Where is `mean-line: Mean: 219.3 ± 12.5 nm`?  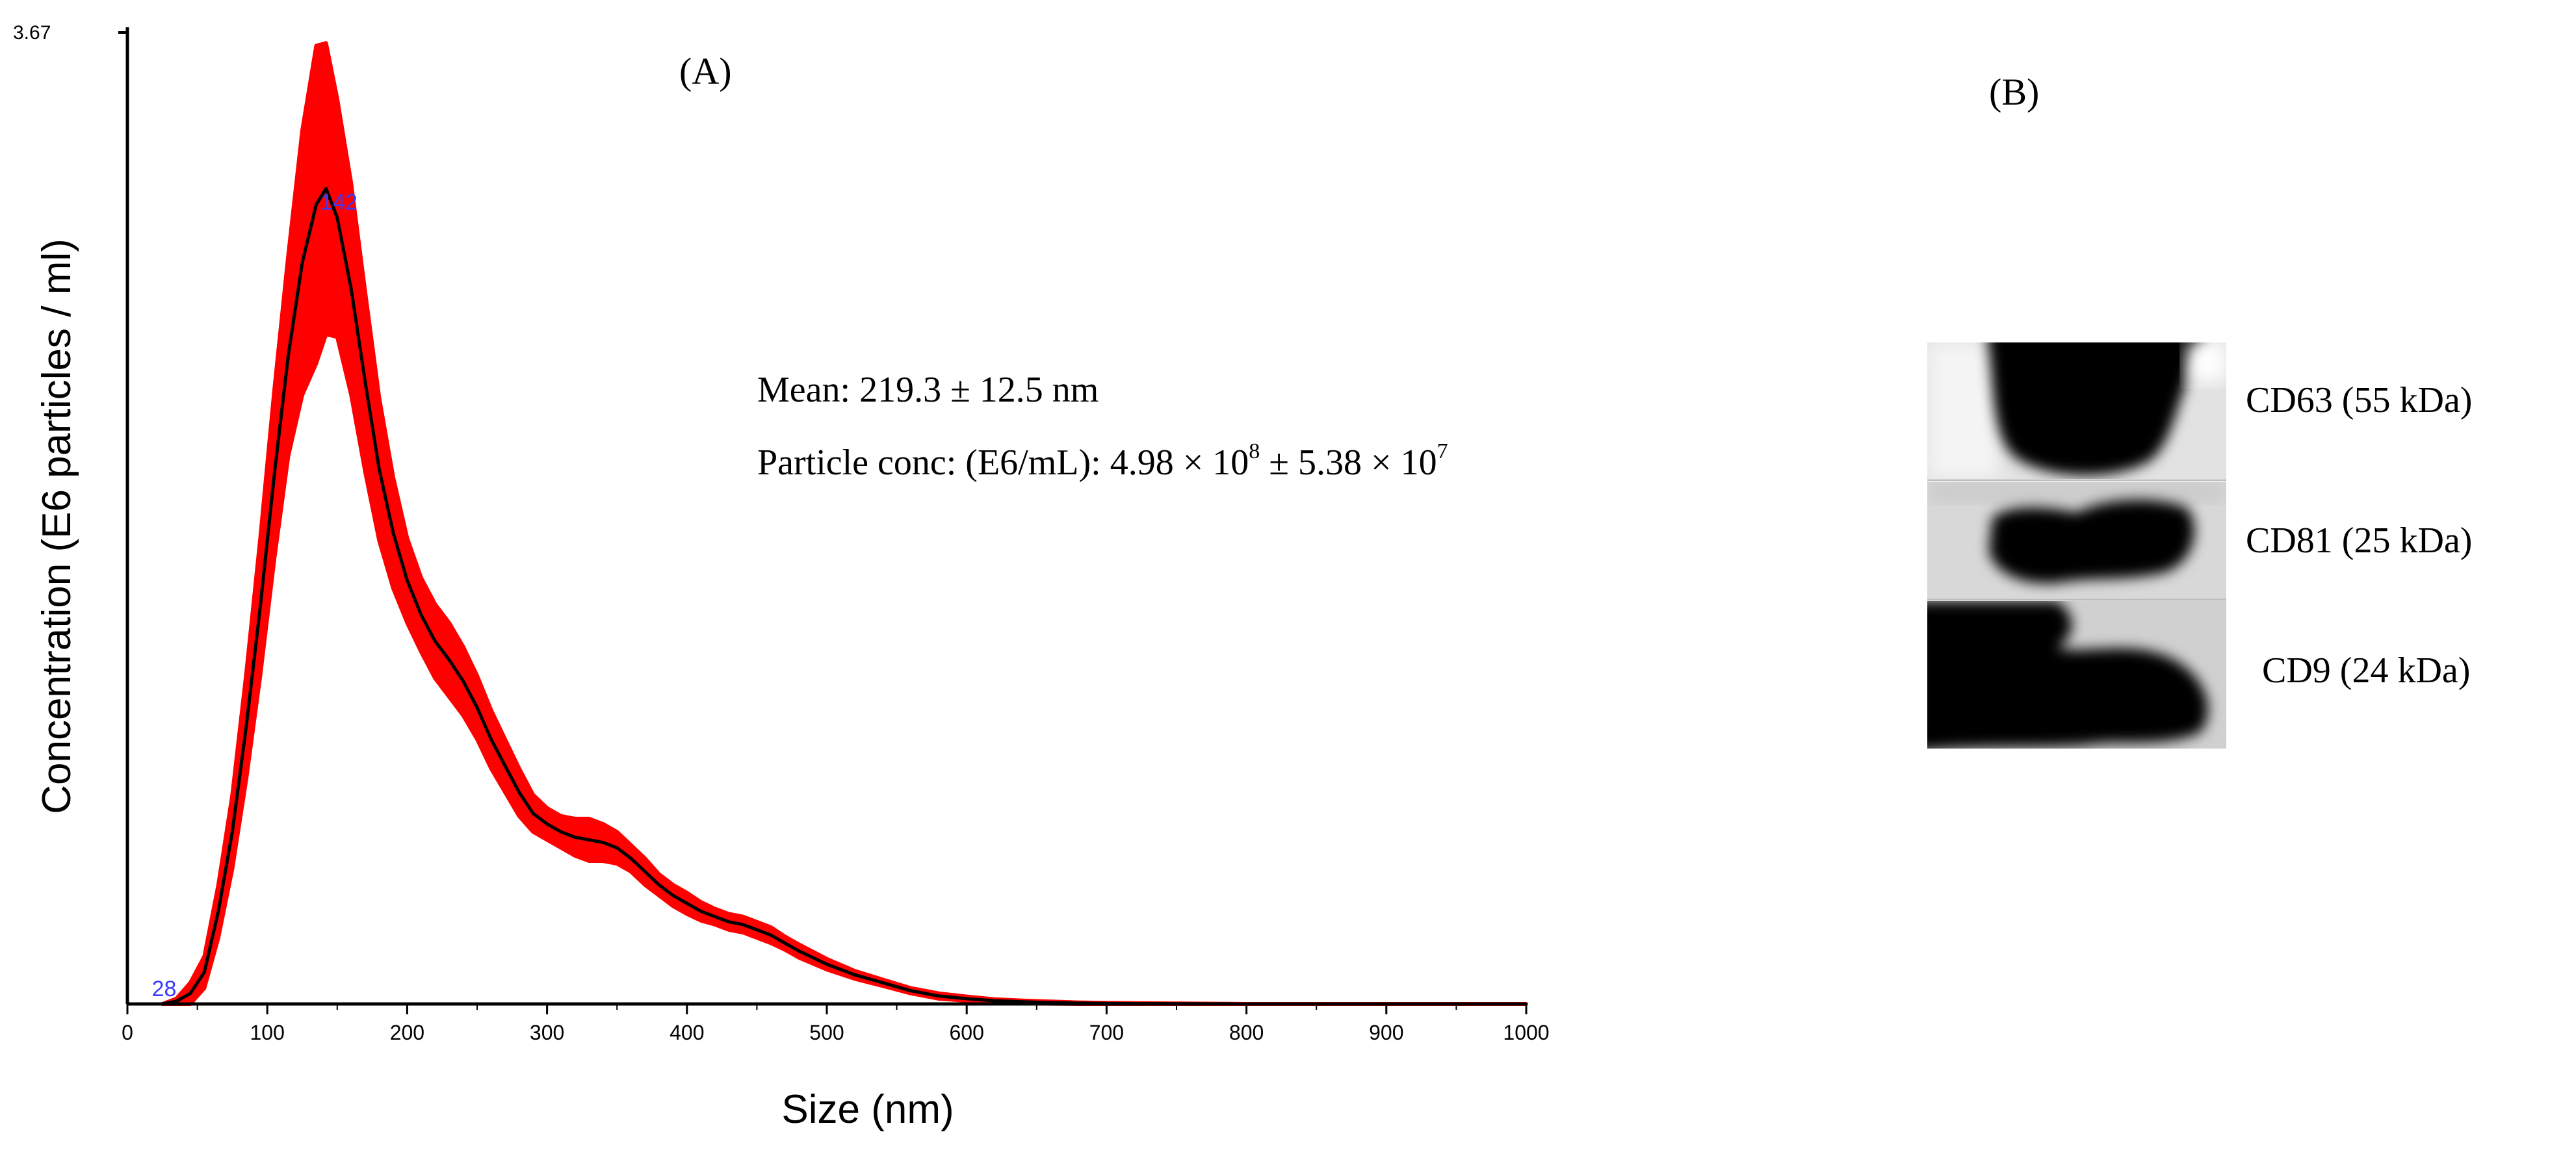 mean-line: Mean: 219.3 ± 12.5 nm is located at coordinates (928, 390).